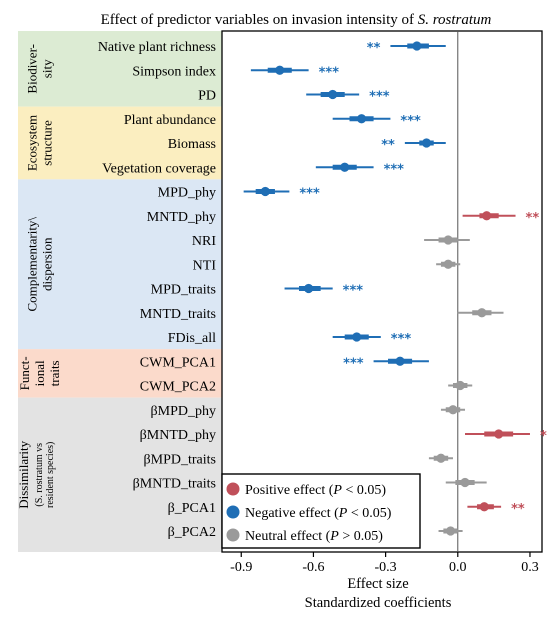 This screenshot has width=554, height=622. I want to click on variable-label: CWM_PCA2, so click(178, 387).